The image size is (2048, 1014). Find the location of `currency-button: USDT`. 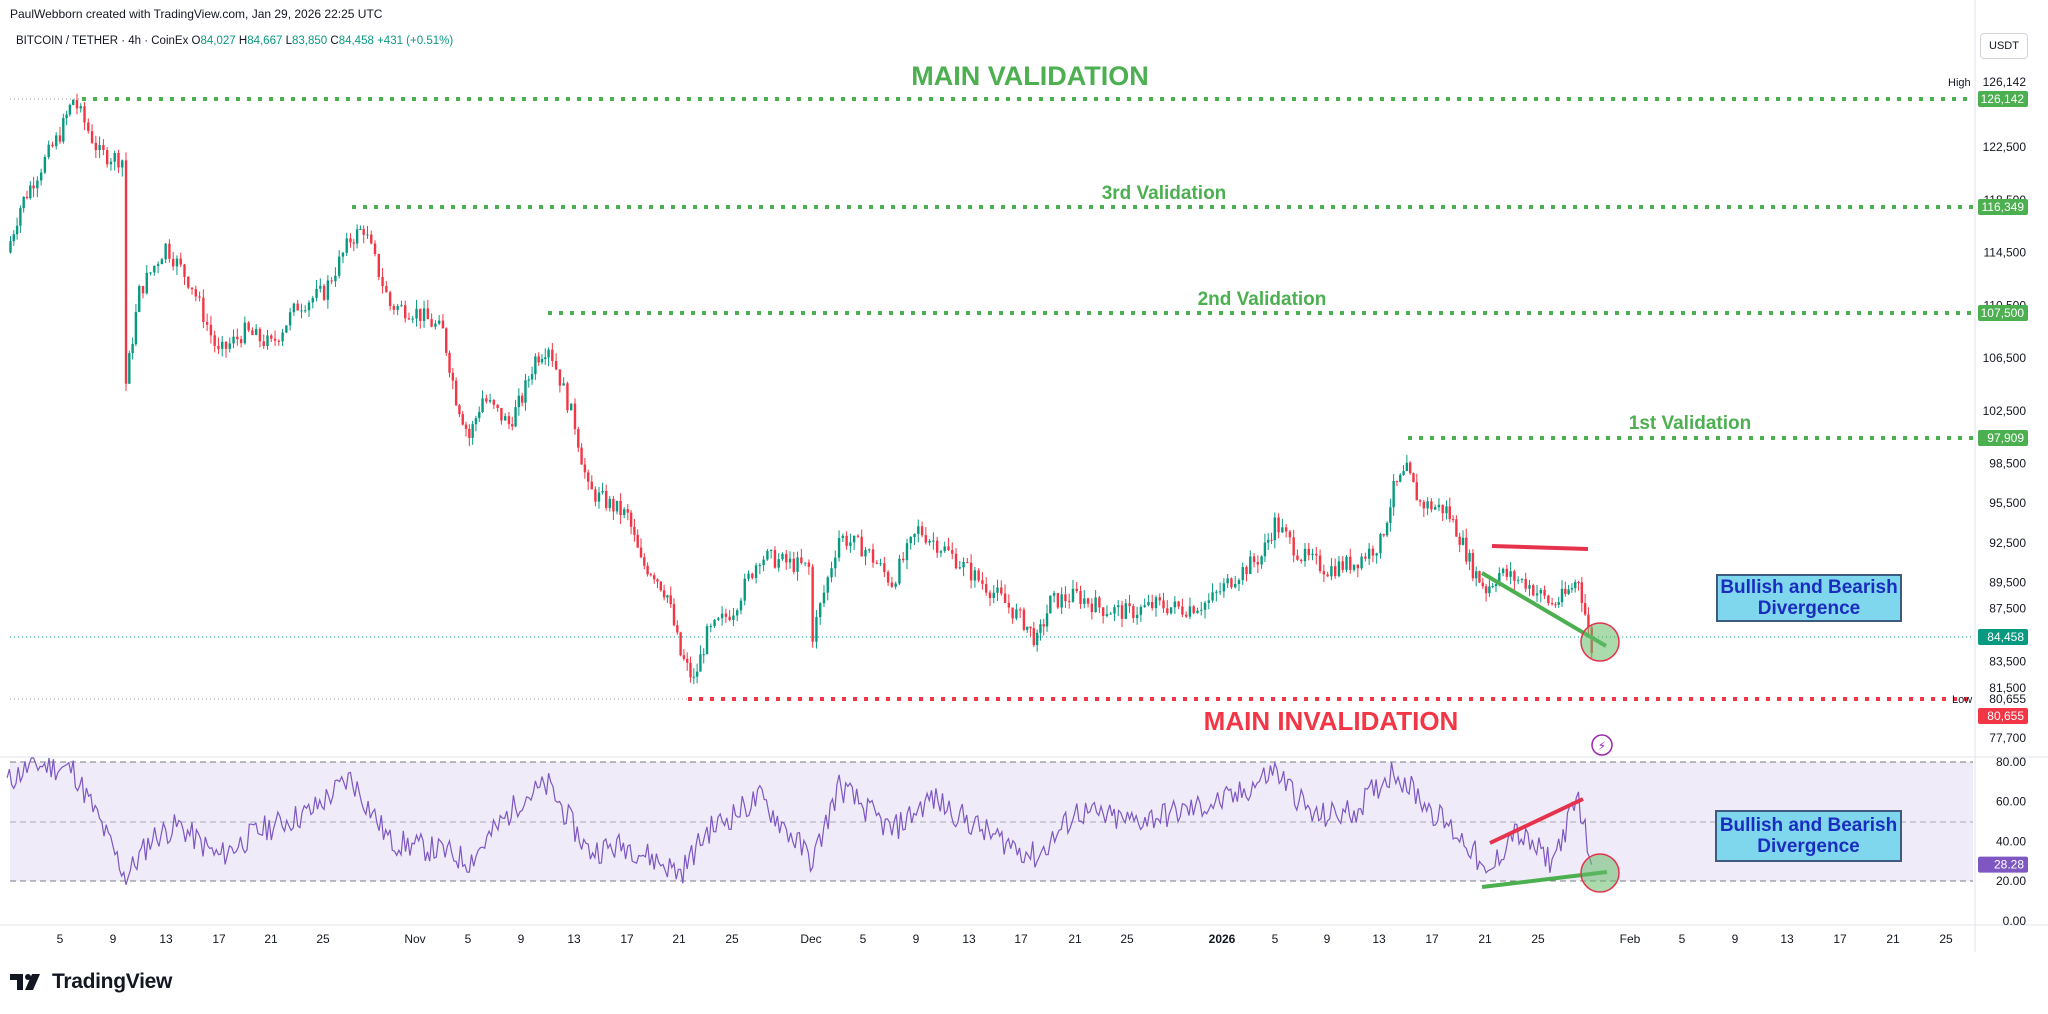

currency-button: USDT is located at coordinates (2004, 46).